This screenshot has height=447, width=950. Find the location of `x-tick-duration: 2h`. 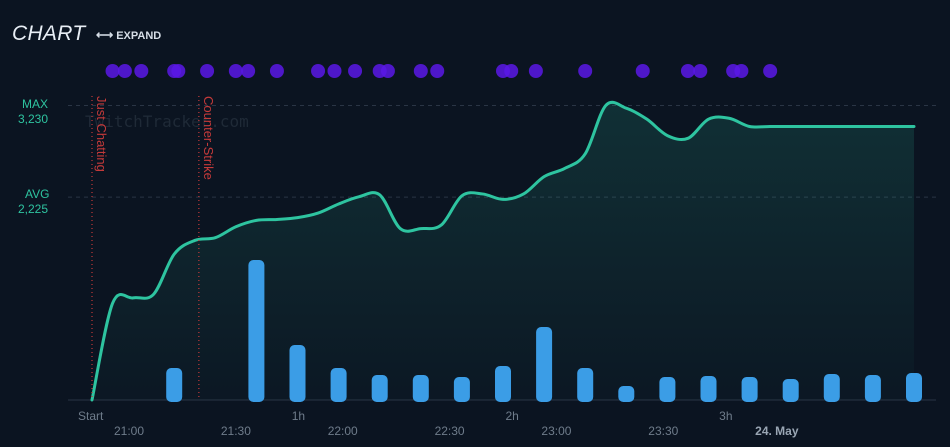

x-tick-duration: 2h is located at coordinates (511, 416).